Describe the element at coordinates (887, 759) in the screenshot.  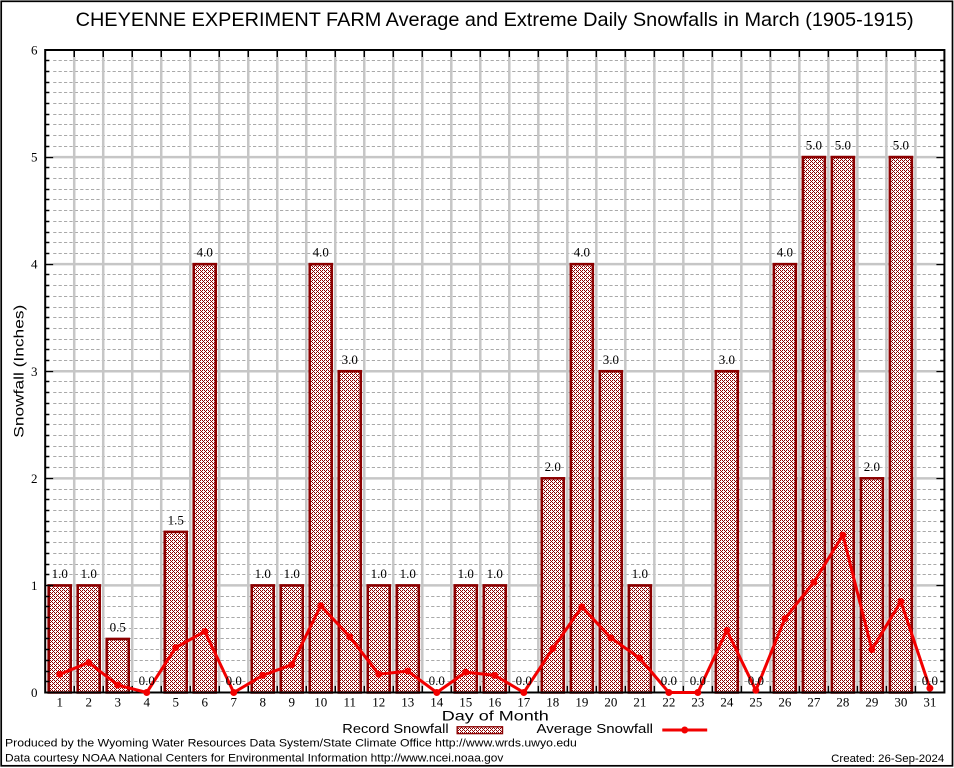
I see `svg-text: Created: 26-Sep-2024` at that location.